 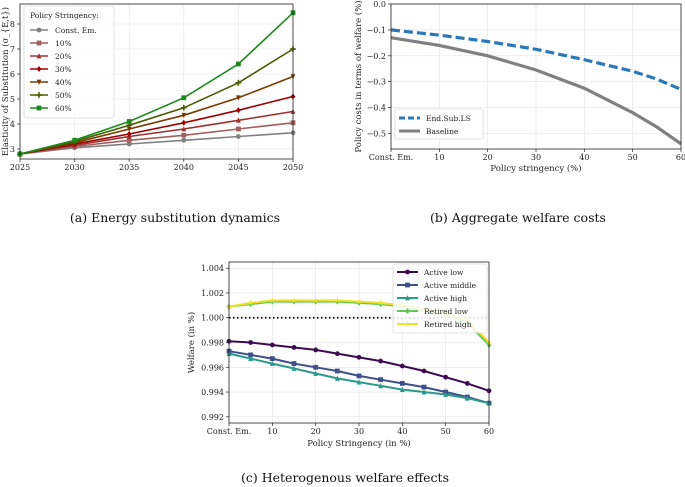 I want to click on x-tick-label: 2045, so click(x=238, y=167).